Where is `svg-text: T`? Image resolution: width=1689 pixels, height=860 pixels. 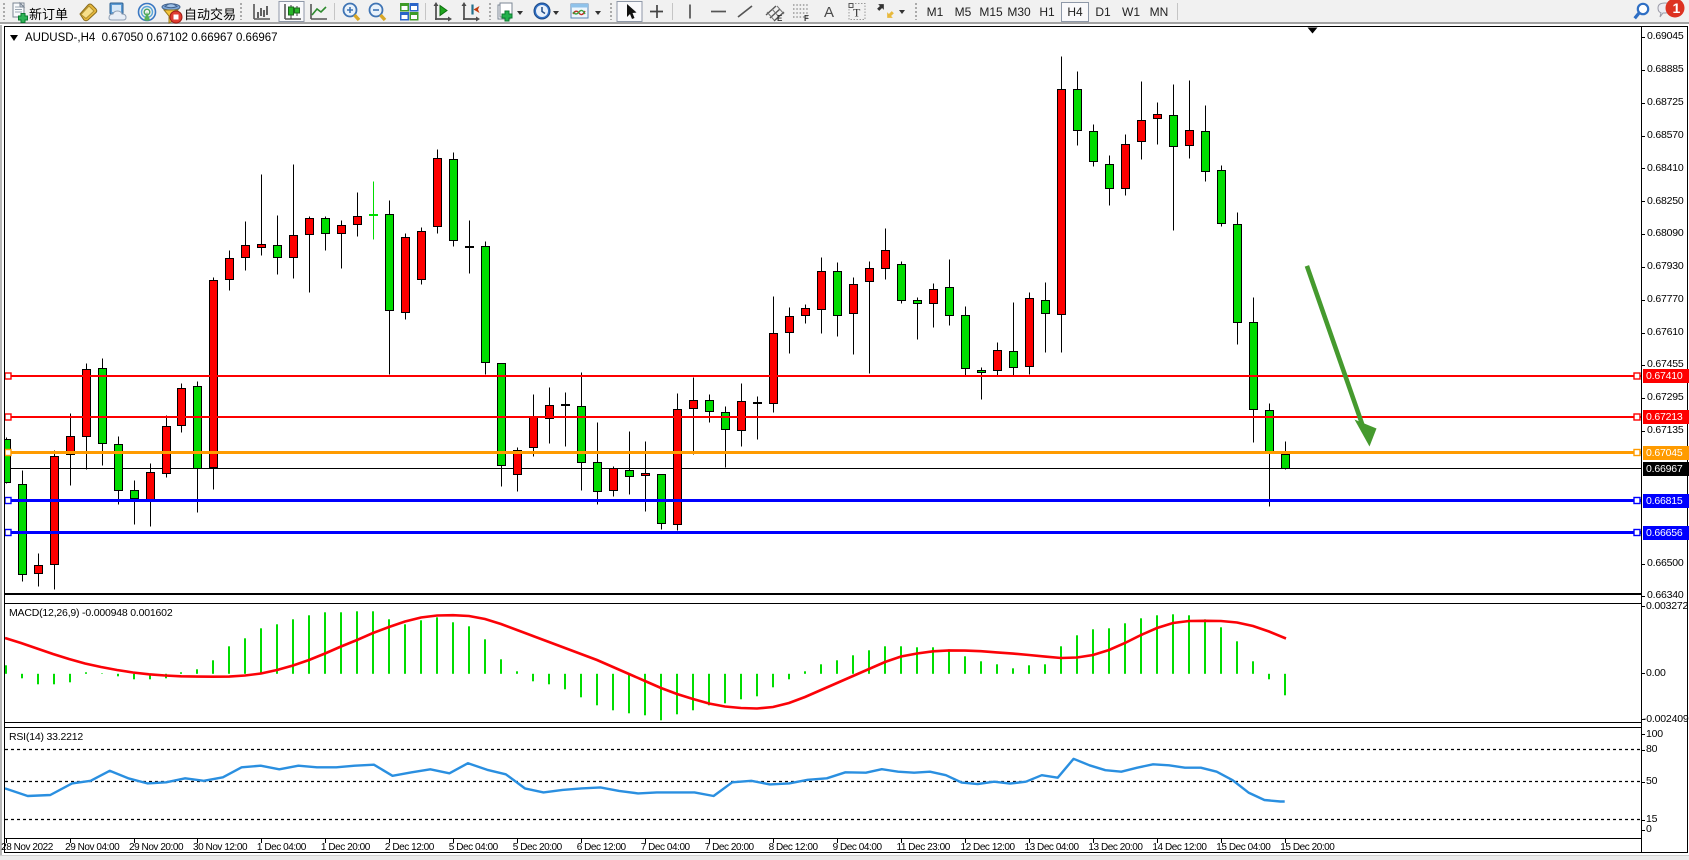
svg-text: T is located at coordinates (857, 13).